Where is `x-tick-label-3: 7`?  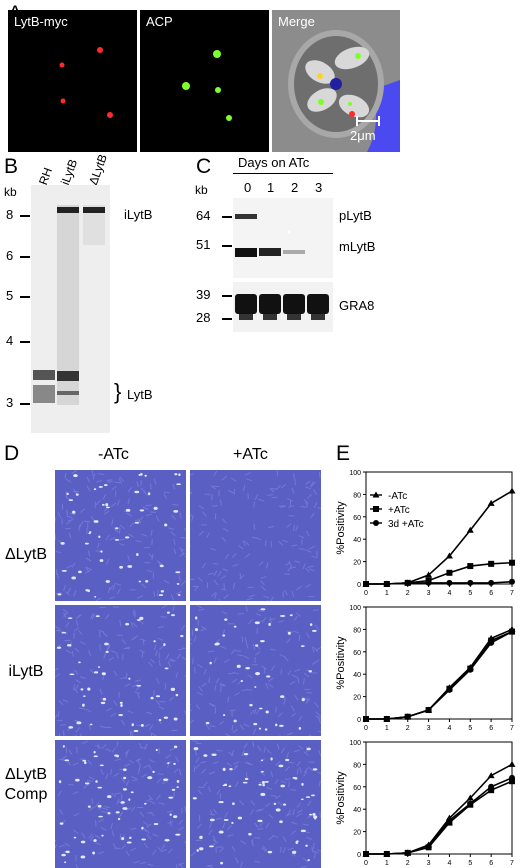
x-tick-label-3: 7 is located at coordinates (512, 863).